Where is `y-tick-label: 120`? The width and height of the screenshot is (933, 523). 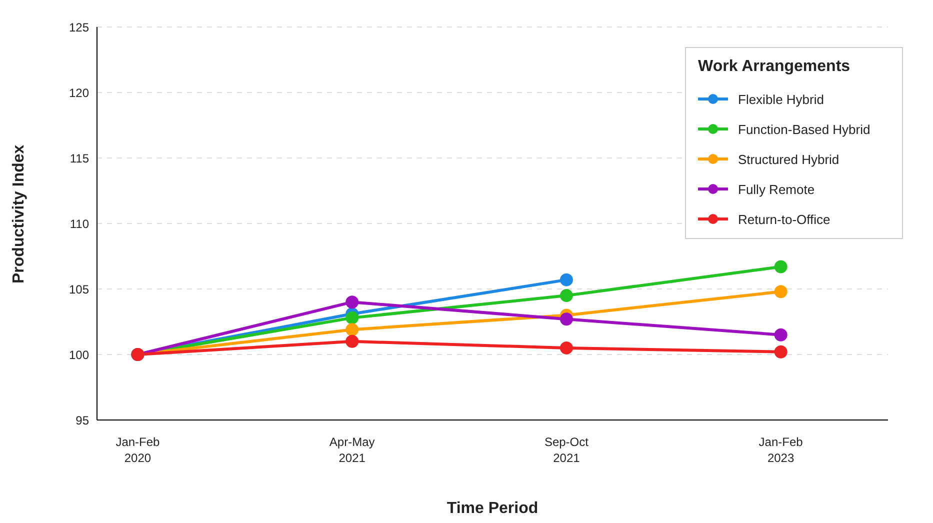
y-tick-label: 120 is located at coordinates (79, 93).